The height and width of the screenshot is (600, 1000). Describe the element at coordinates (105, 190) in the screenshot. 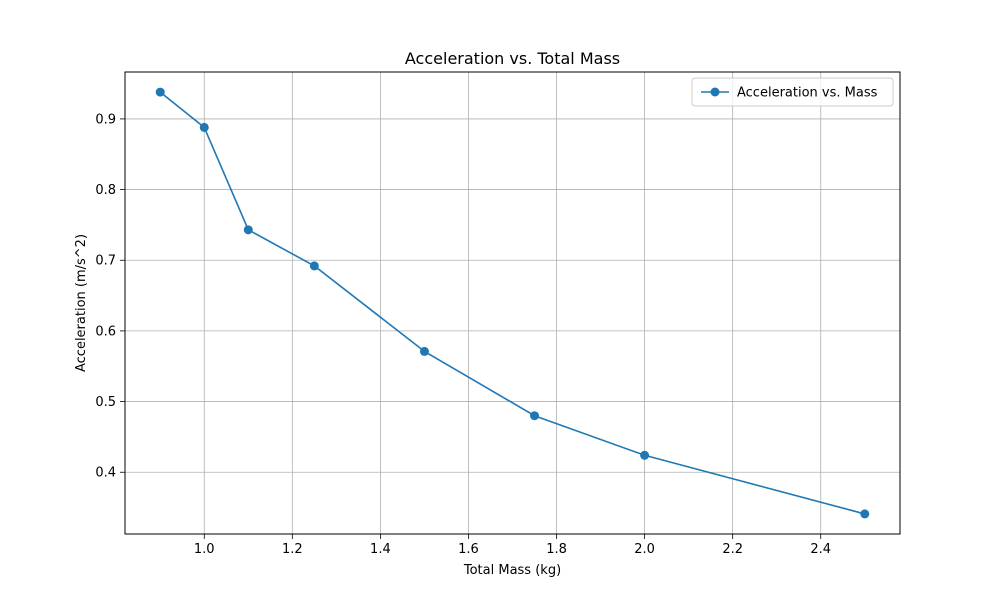

I see `y-tick-label: 0.8` at that location.